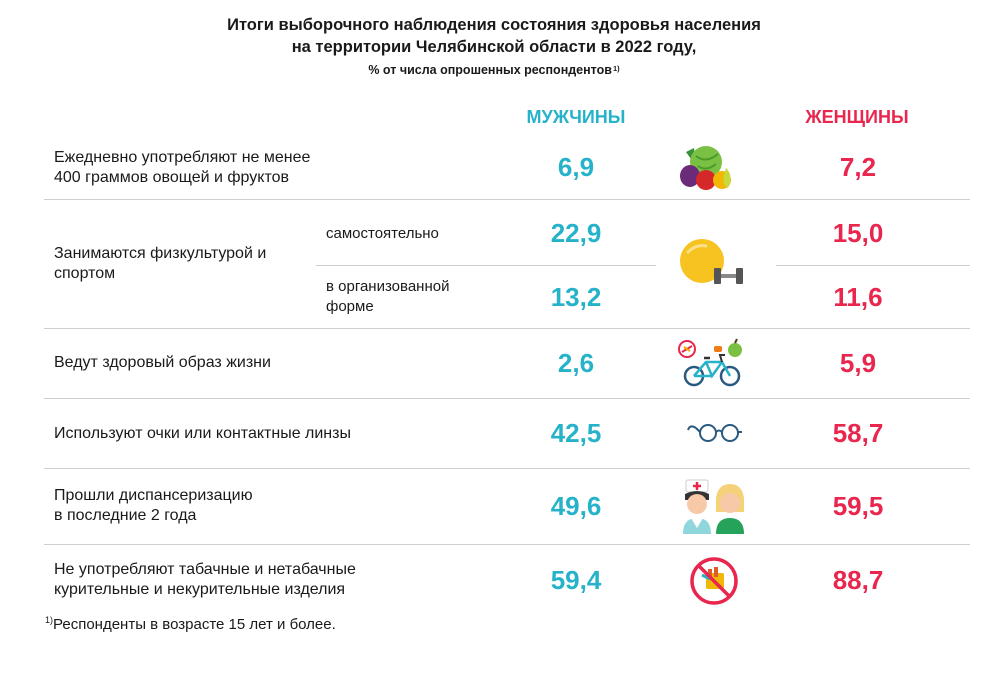 Image resolution: width=988 pixels, height=696 pixels. What do you see at coordinates (576, 433) in the screenshot?
I see `row-glasses-men-value: 42,5` at bounding box center [576, 433].